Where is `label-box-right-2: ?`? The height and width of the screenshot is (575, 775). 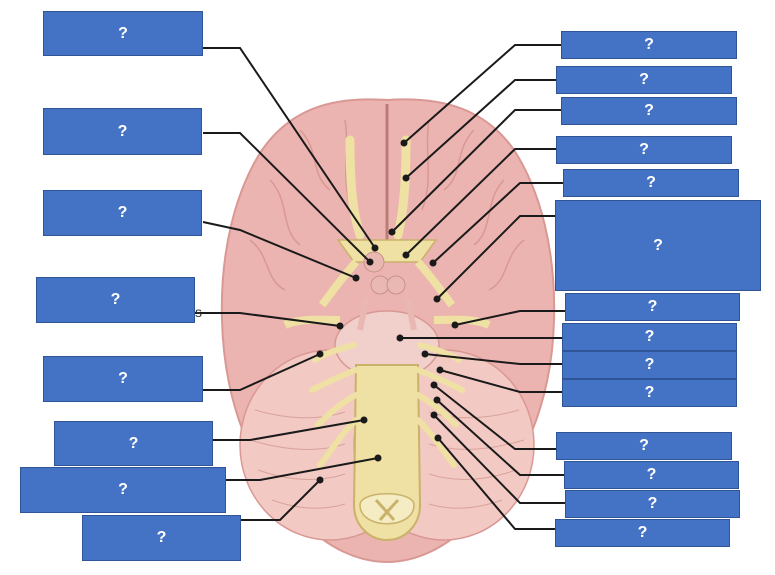 label-box-right-2: ? is located at coordinates (644, 80).